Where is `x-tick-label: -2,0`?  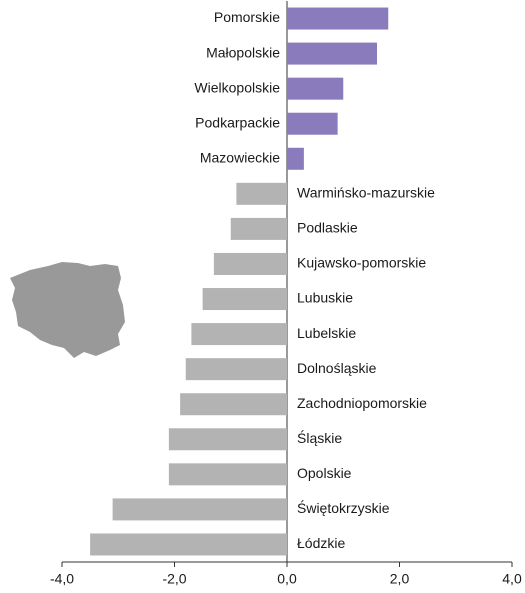 x-tick-label: -2,0 is located at coordinates (174, 579).